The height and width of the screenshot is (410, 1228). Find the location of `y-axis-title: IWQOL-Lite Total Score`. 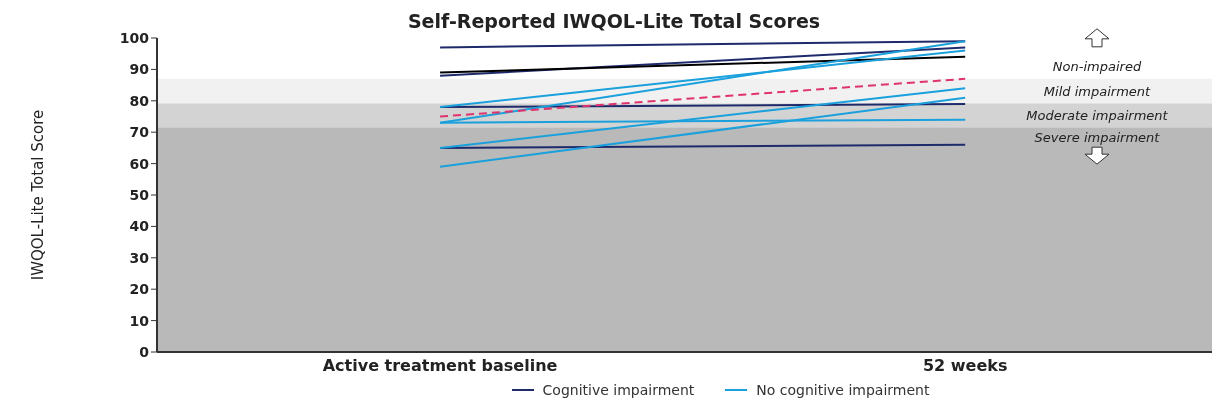

y-axis-title: IWQOL-Lite Total Score is located at coordinates (38, 195).